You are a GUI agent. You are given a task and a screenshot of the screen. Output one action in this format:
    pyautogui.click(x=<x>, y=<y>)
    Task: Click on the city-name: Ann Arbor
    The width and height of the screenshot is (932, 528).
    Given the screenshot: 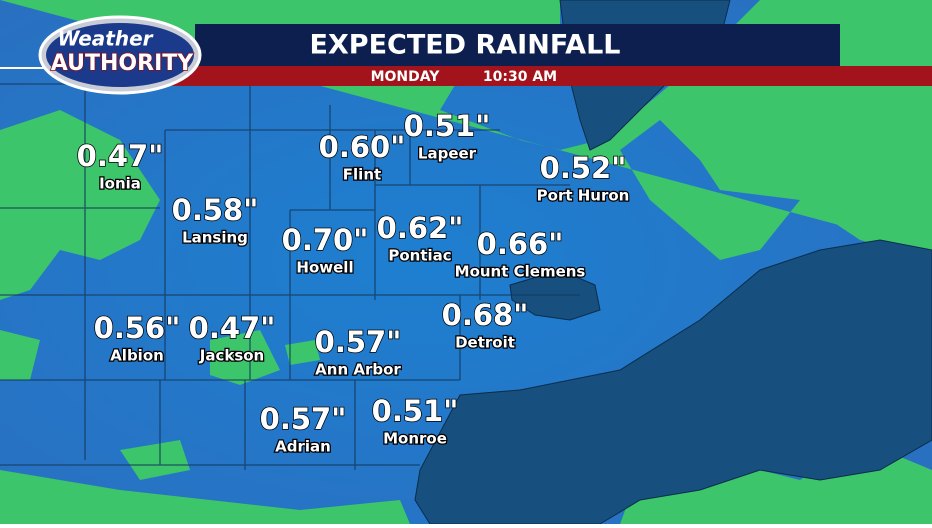 What is the action you would take?
    pyautogui.click(x=358, y=370)
    